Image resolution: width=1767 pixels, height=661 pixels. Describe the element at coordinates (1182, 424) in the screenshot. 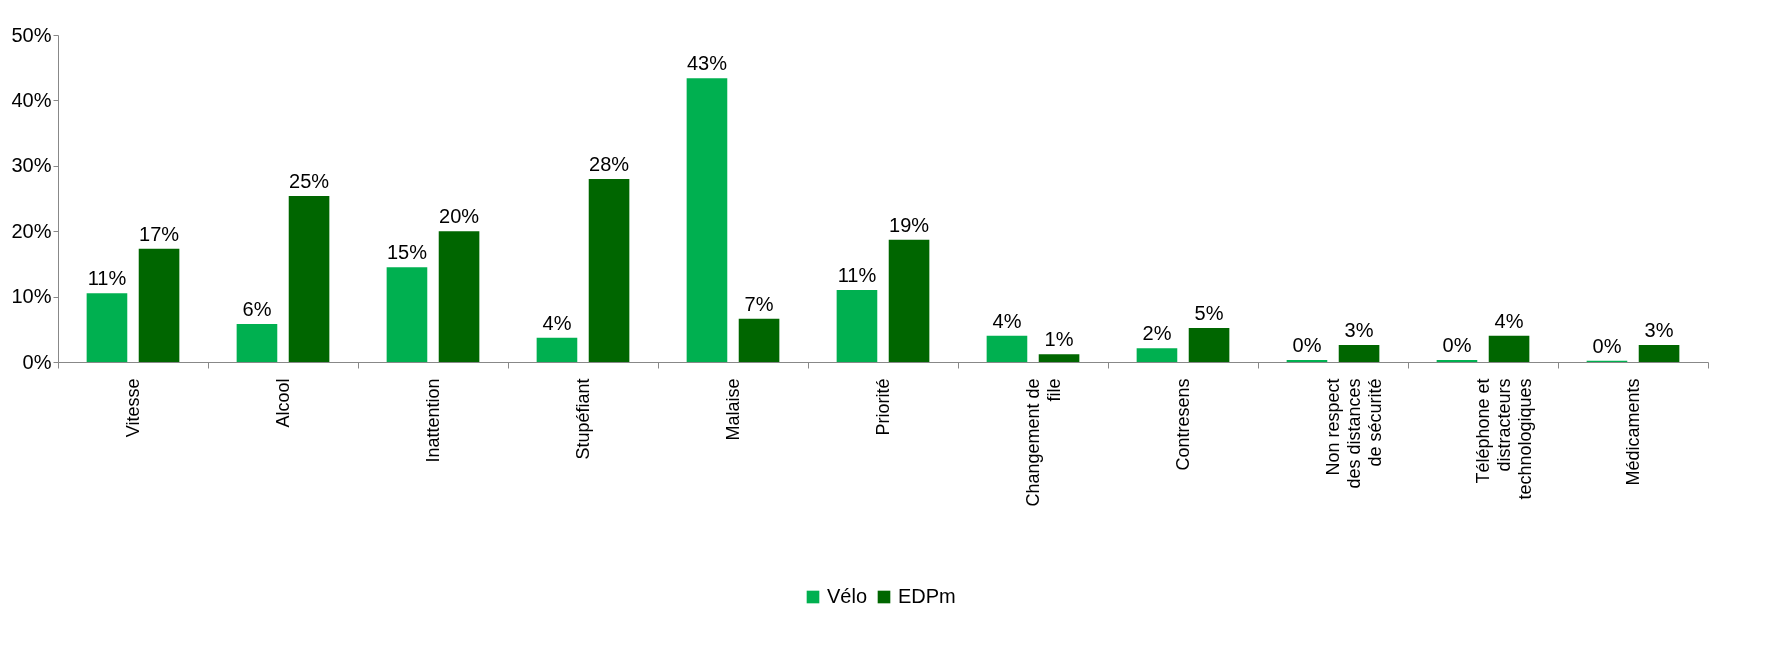

I see `x-tick-label: Contresens` at that location.